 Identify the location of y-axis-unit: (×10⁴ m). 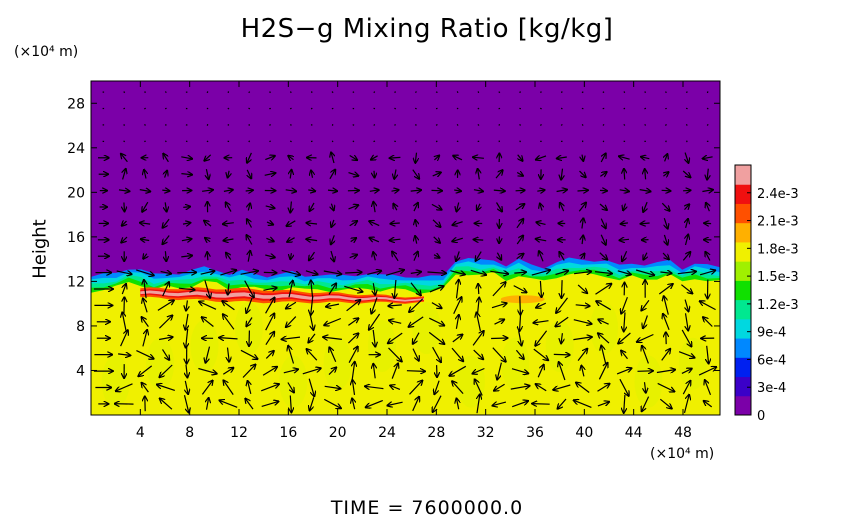
(46, 52).